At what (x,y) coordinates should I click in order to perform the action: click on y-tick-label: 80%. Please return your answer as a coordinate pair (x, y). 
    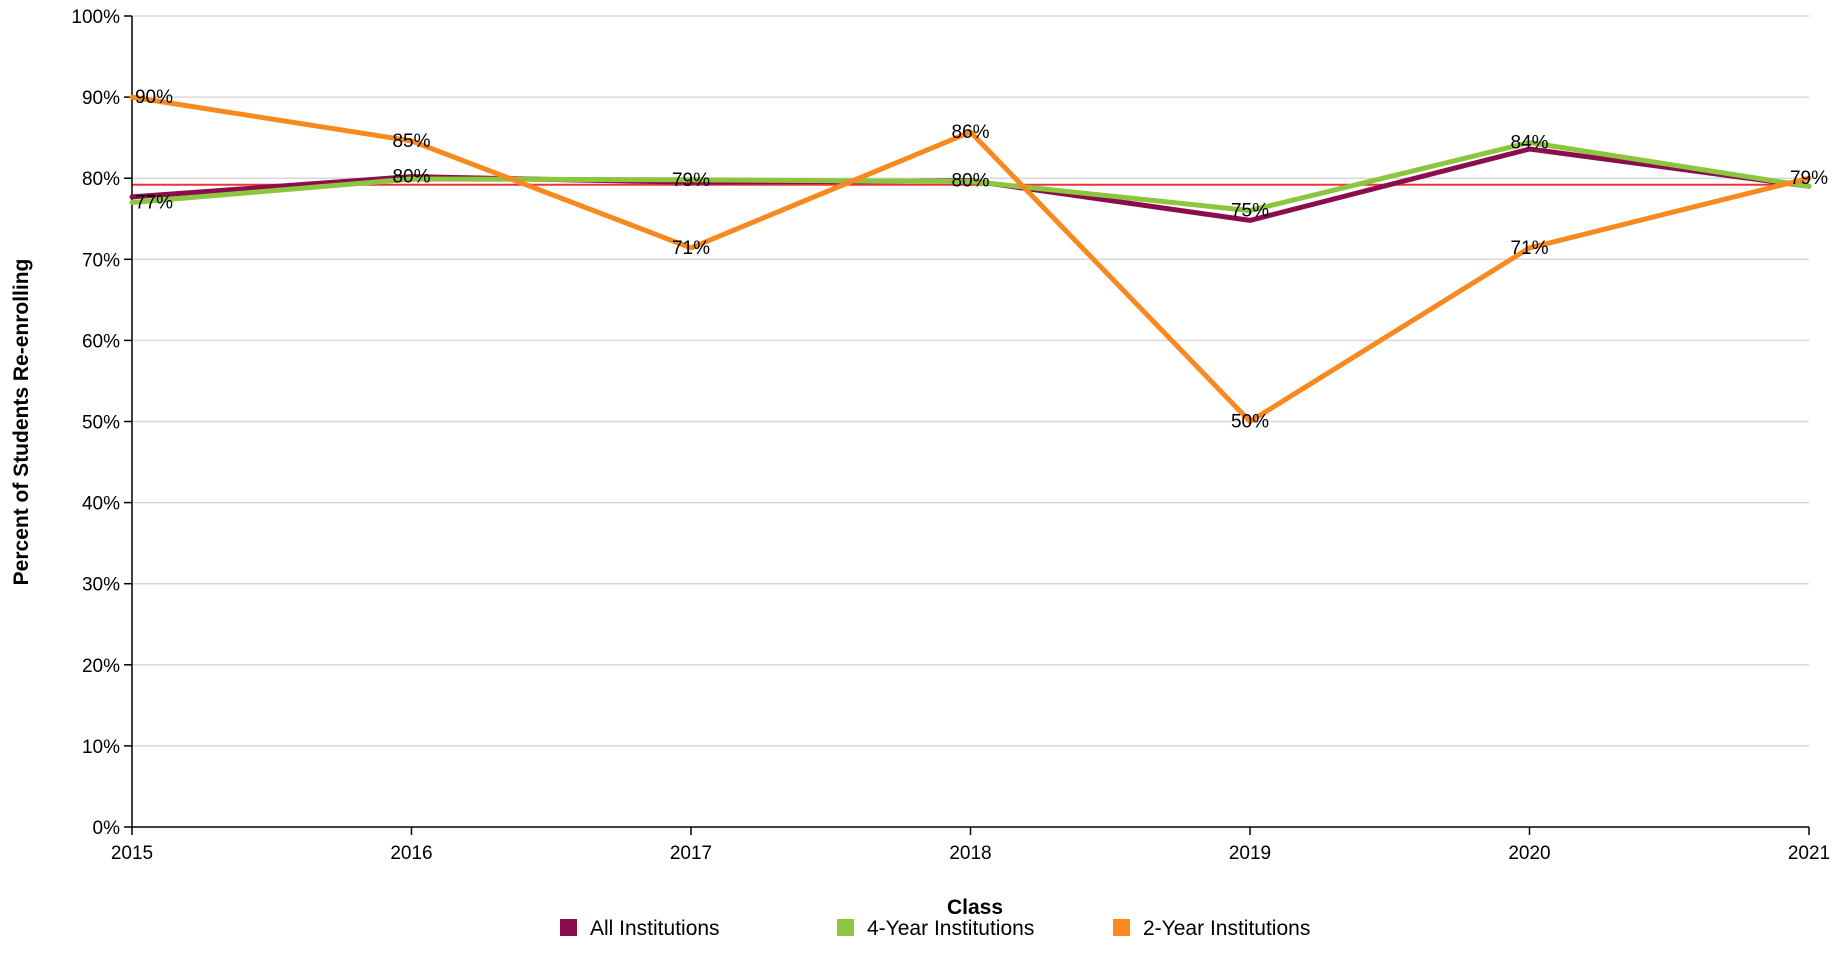
    Looking at the image, I should click on (101, 179).